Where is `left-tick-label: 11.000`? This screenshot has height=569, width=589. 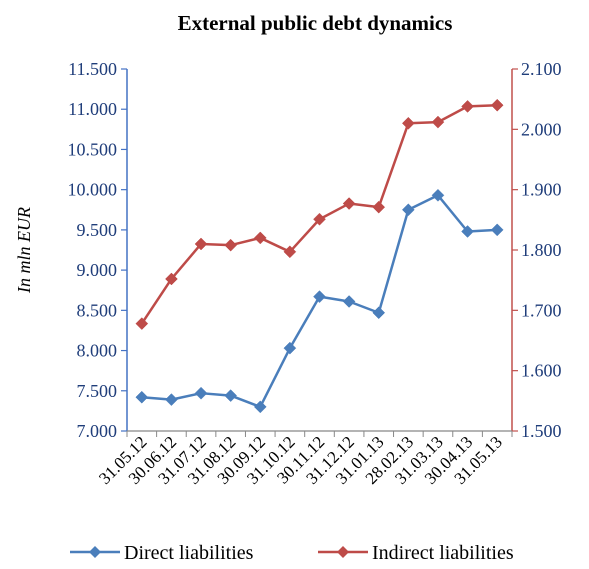
left-tick-label: 11.000 is located at coordinates (92, 109).